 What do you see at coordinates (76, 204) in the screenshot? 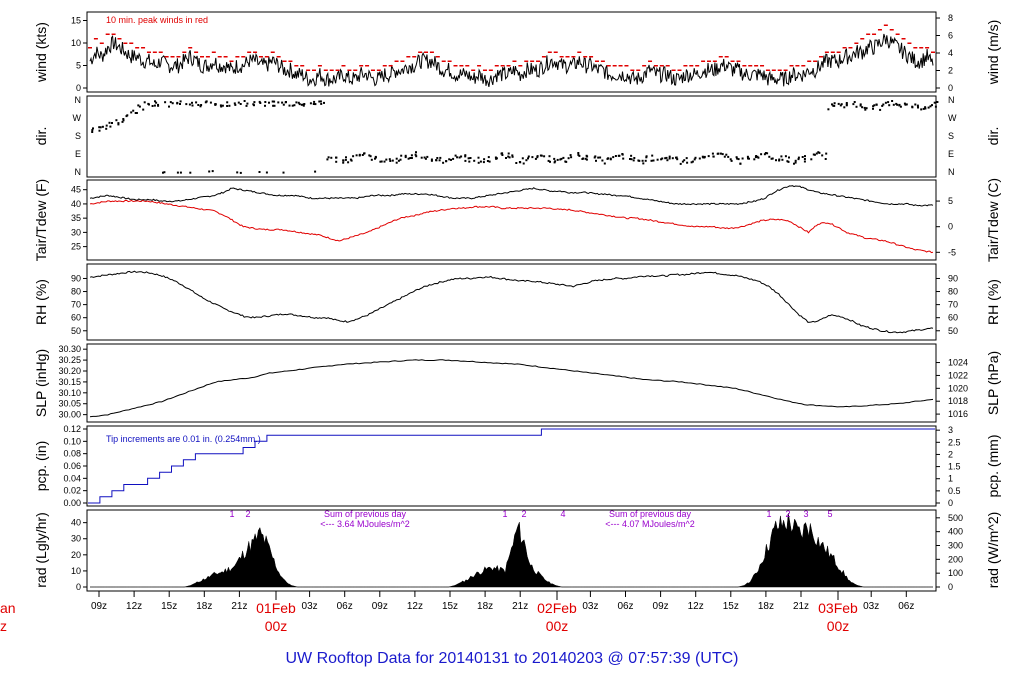
I see `ytick-left-temp: 40` at bounding box center [76, 204].